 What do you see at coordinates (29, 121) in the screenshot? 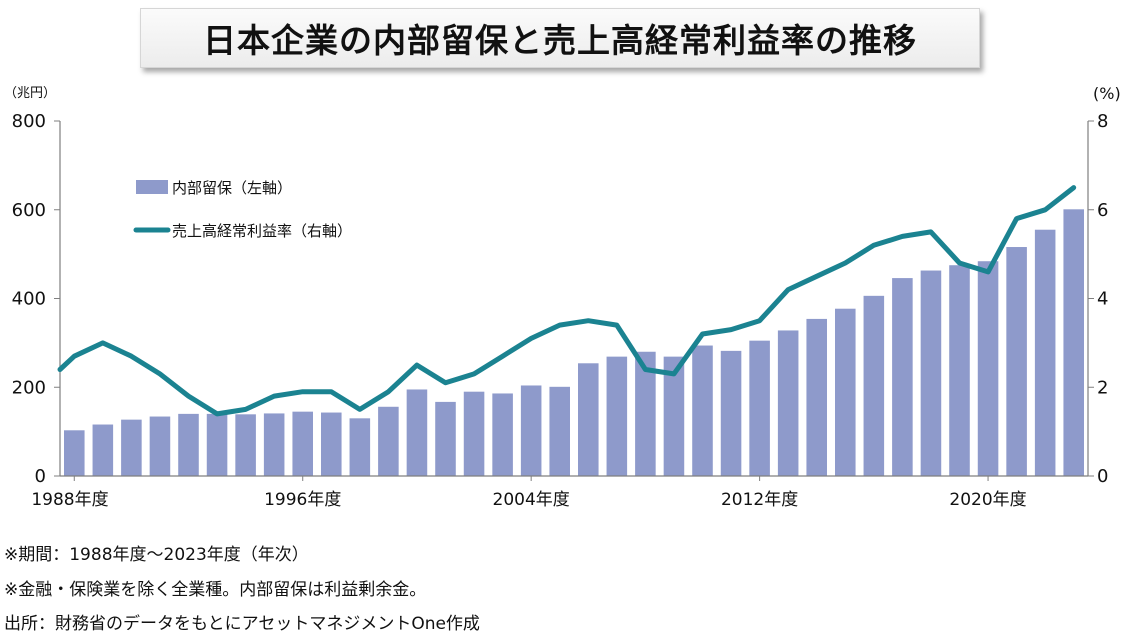
I see `left-tick-label: 800` at bounding box center [29, 121].